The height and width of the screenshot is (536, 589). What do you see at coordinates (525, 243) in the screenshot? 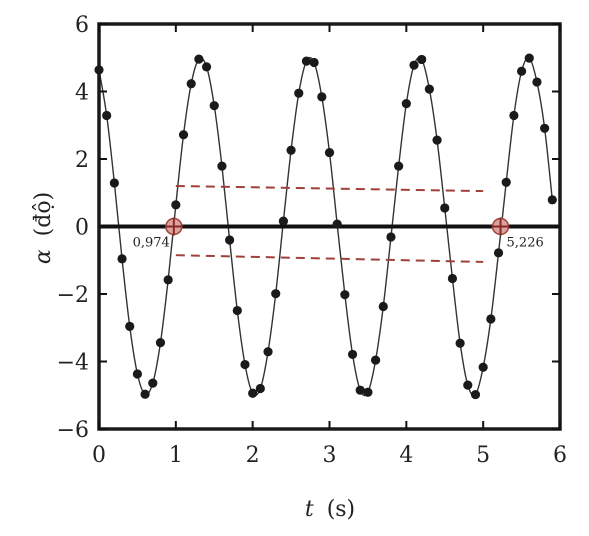
I see `highlight-label-1: 5,226` at bounding box center [525, 243].